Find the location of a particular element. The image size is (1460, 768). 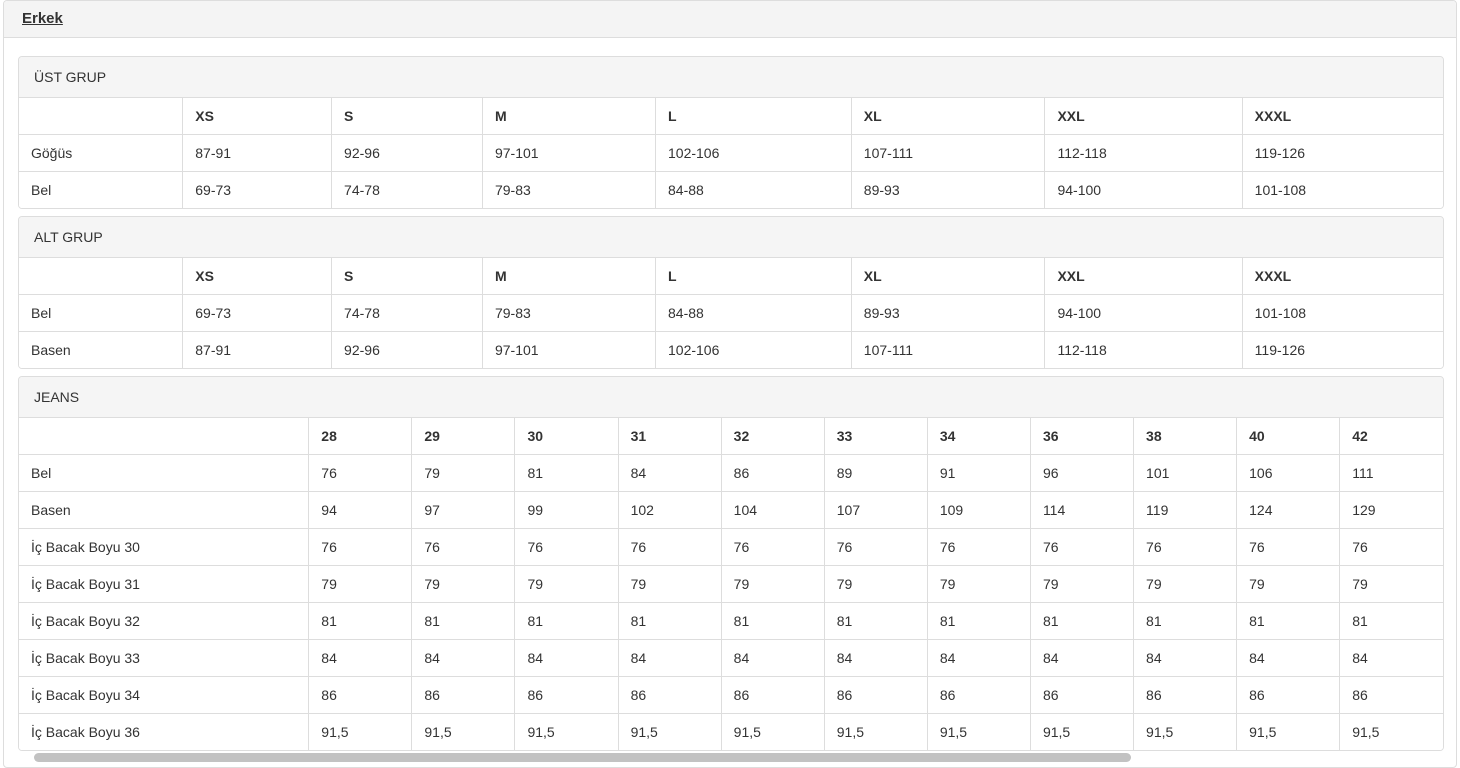

column-header: XXL is located at coordinates (1143, 276).